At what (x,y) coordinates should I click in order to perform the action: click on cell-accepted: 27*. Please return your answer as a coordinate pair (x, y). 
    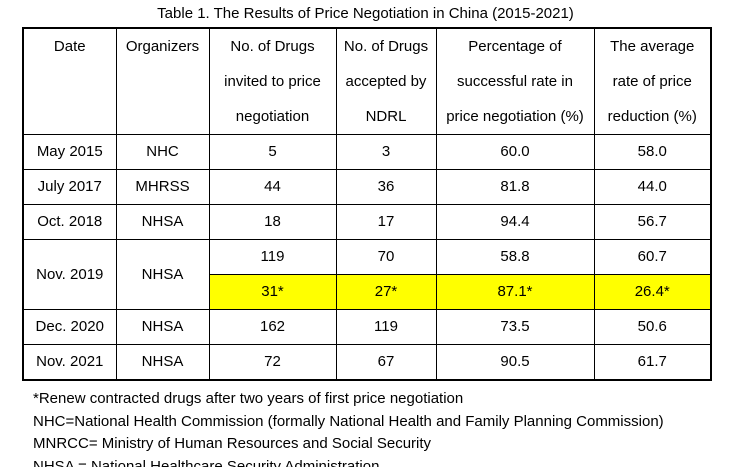
    Looking at the image, I should click on (386, 292).